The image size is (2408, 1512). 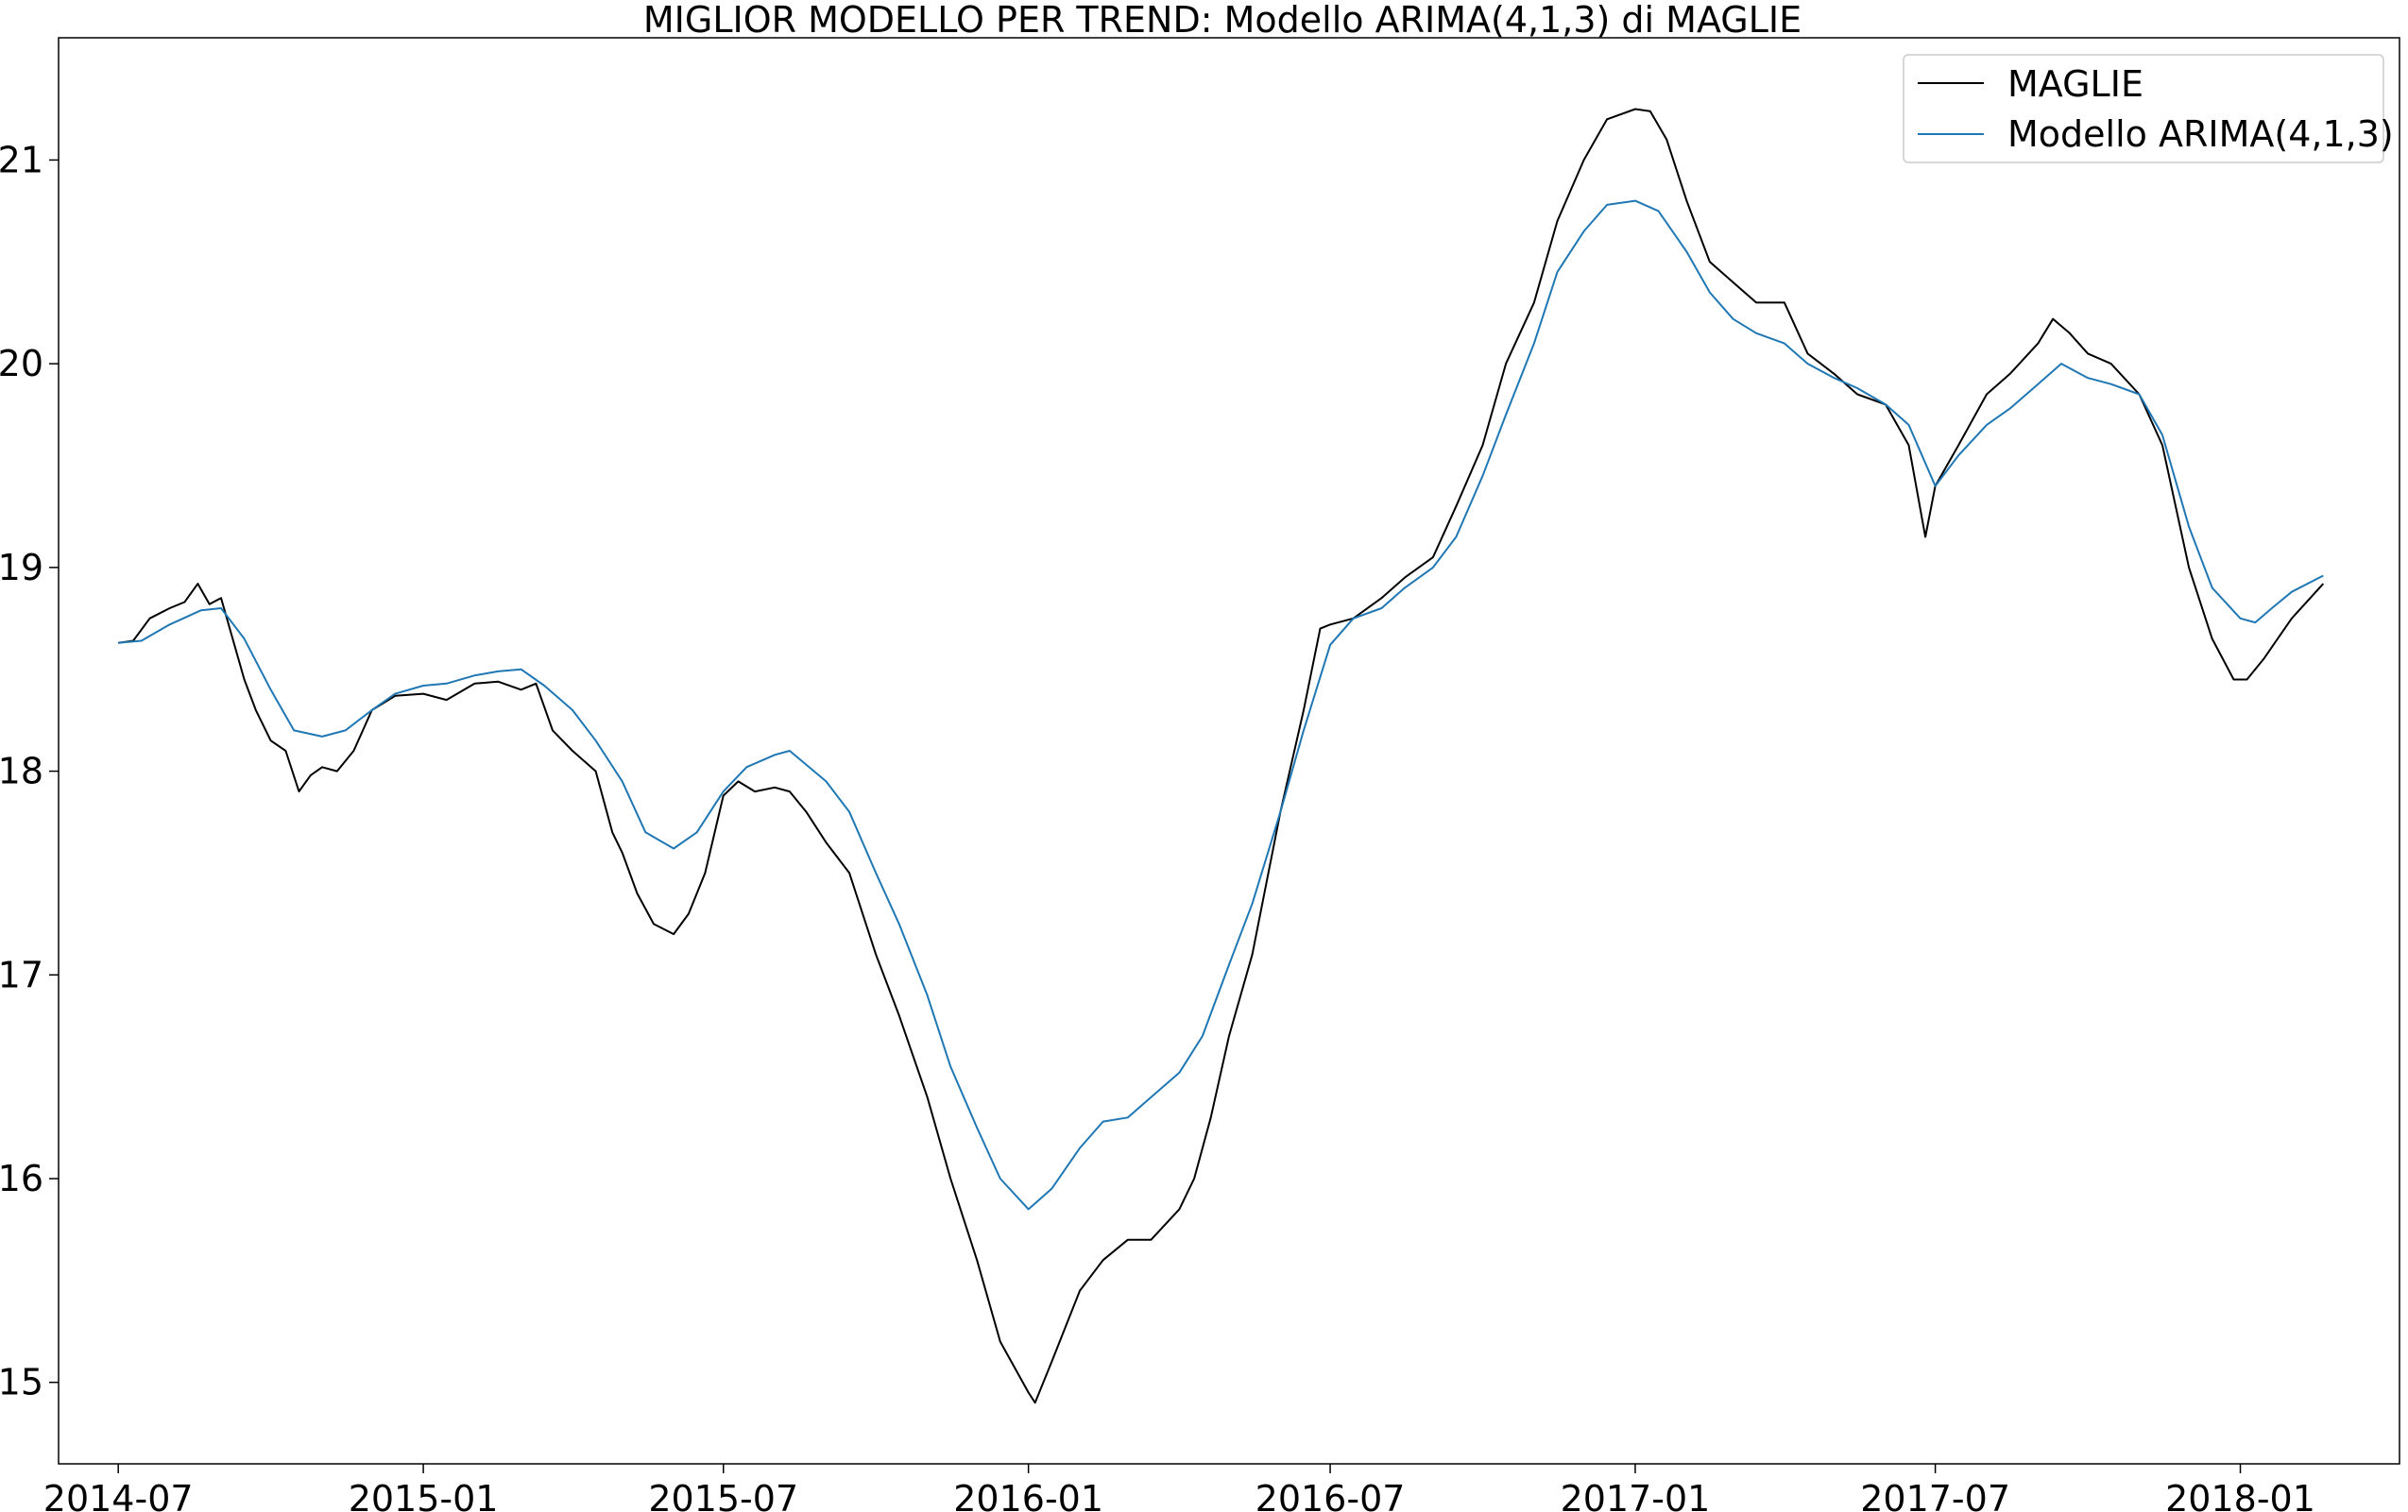 I want to click on x-tick-label: 2014-07, so click(x=118, y=1495).